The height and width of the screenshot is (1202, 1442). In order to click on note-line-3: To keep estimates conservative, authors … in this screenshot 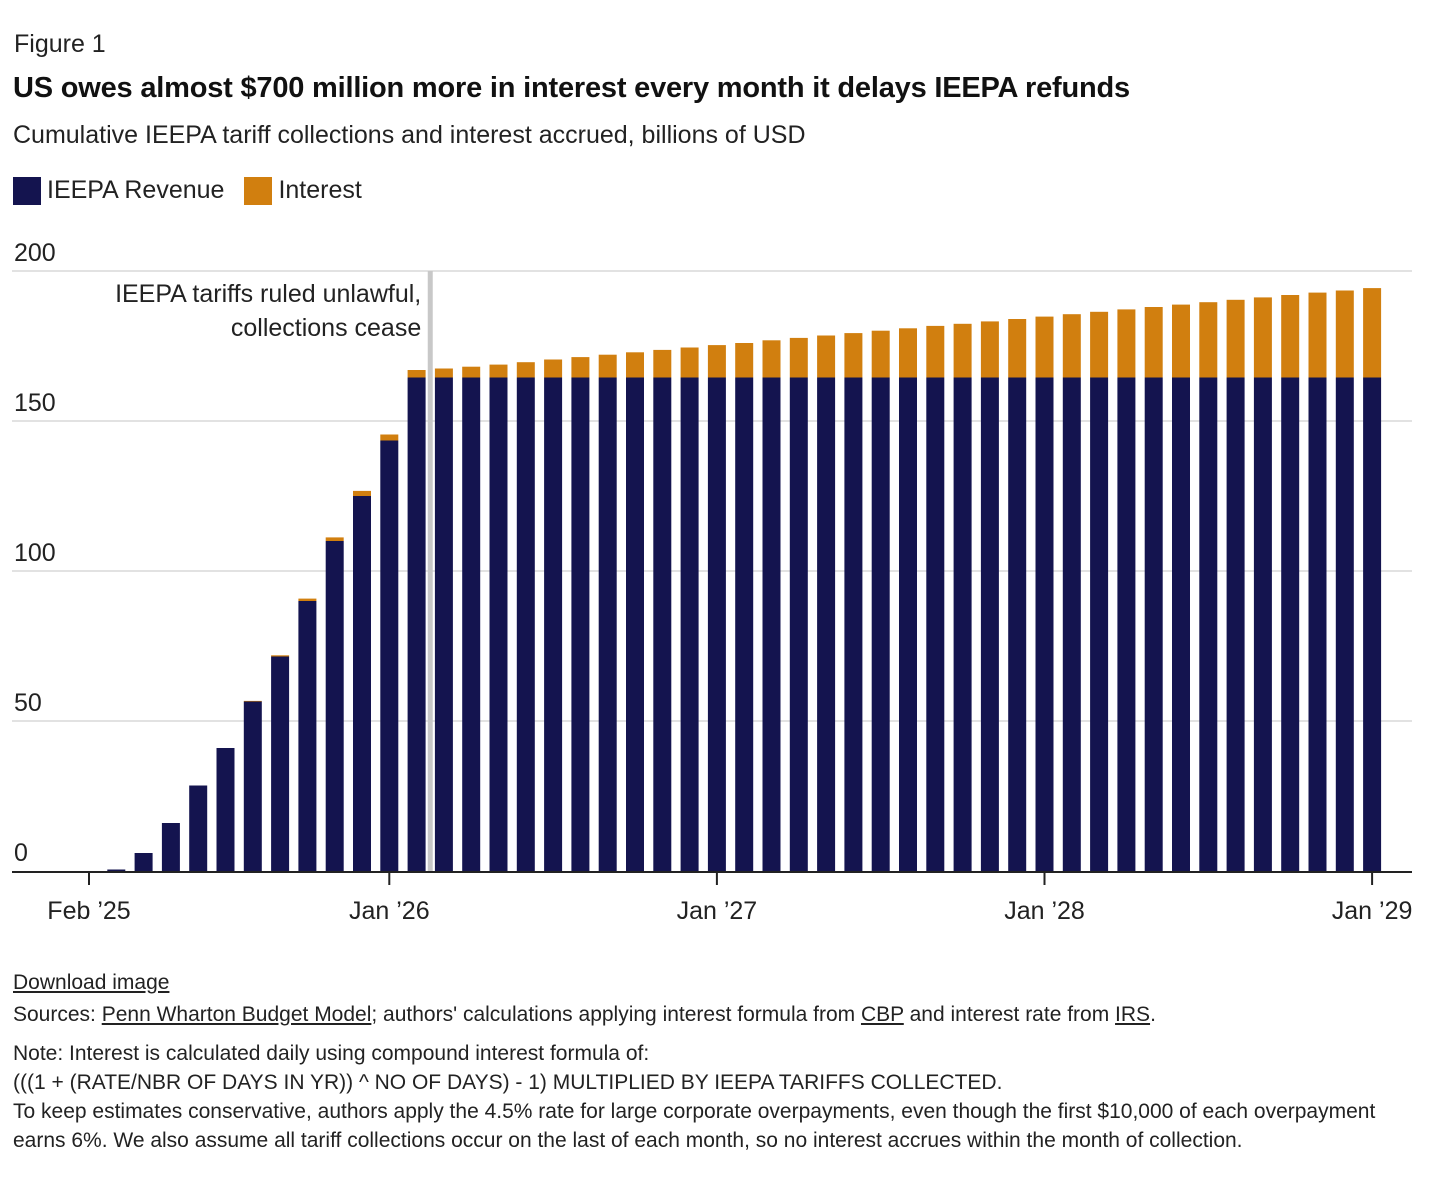, I will do `click(694, 1126)`.